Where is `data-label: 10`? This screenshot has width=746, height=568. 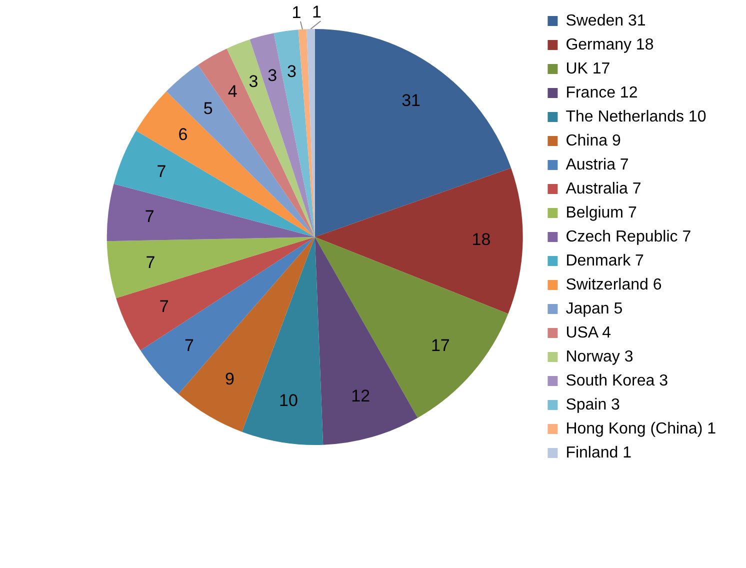 data-label: 10 is located at coordinates (288, 400).